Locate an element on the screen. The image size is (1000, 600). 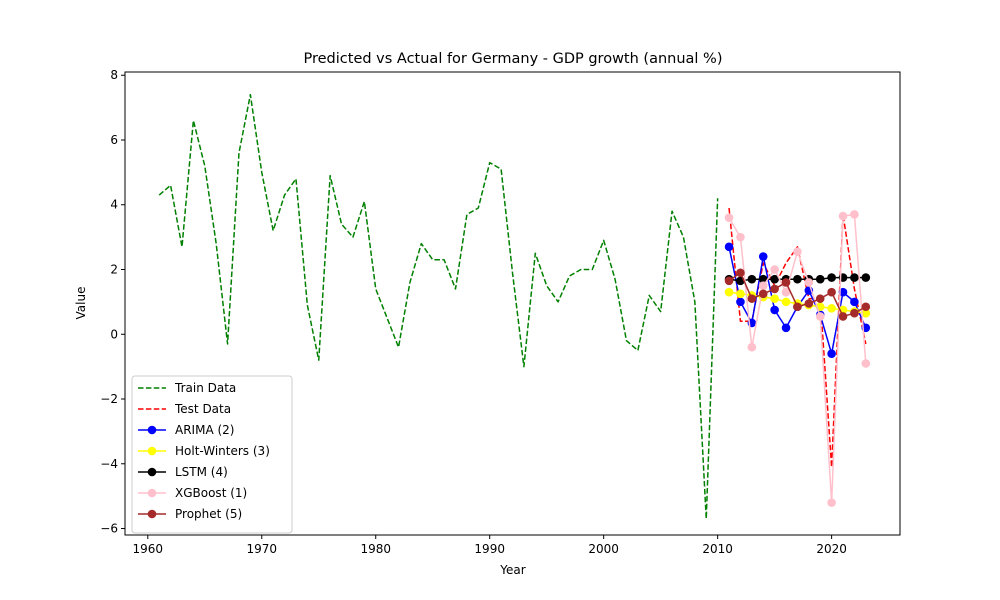
x-axis-label: Year is located at coordinates (512, 570).